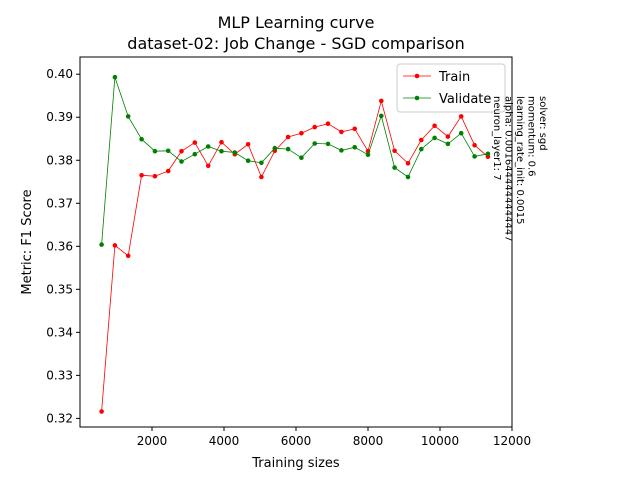 This screenshot has width=640, height=480. I want to click on y-axis-label: Metric: F1 Score, so click(27, 241).